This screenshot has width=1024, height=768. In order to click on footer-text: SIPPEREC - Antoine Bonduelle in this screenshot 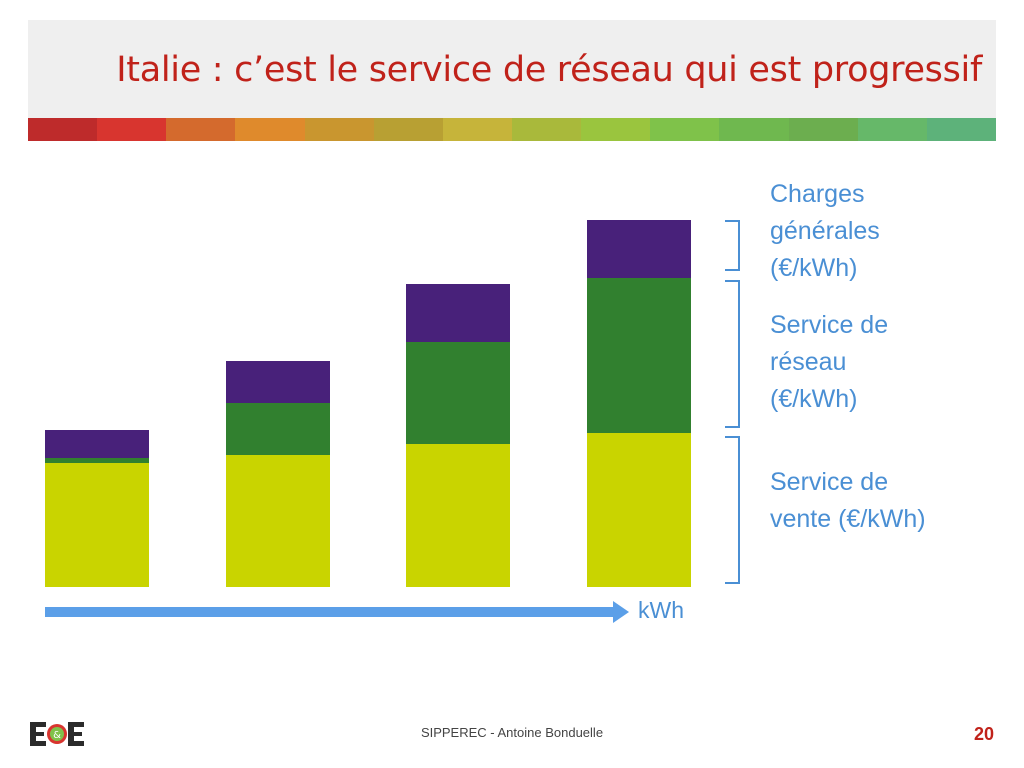, I will do `click(512, 732)`.